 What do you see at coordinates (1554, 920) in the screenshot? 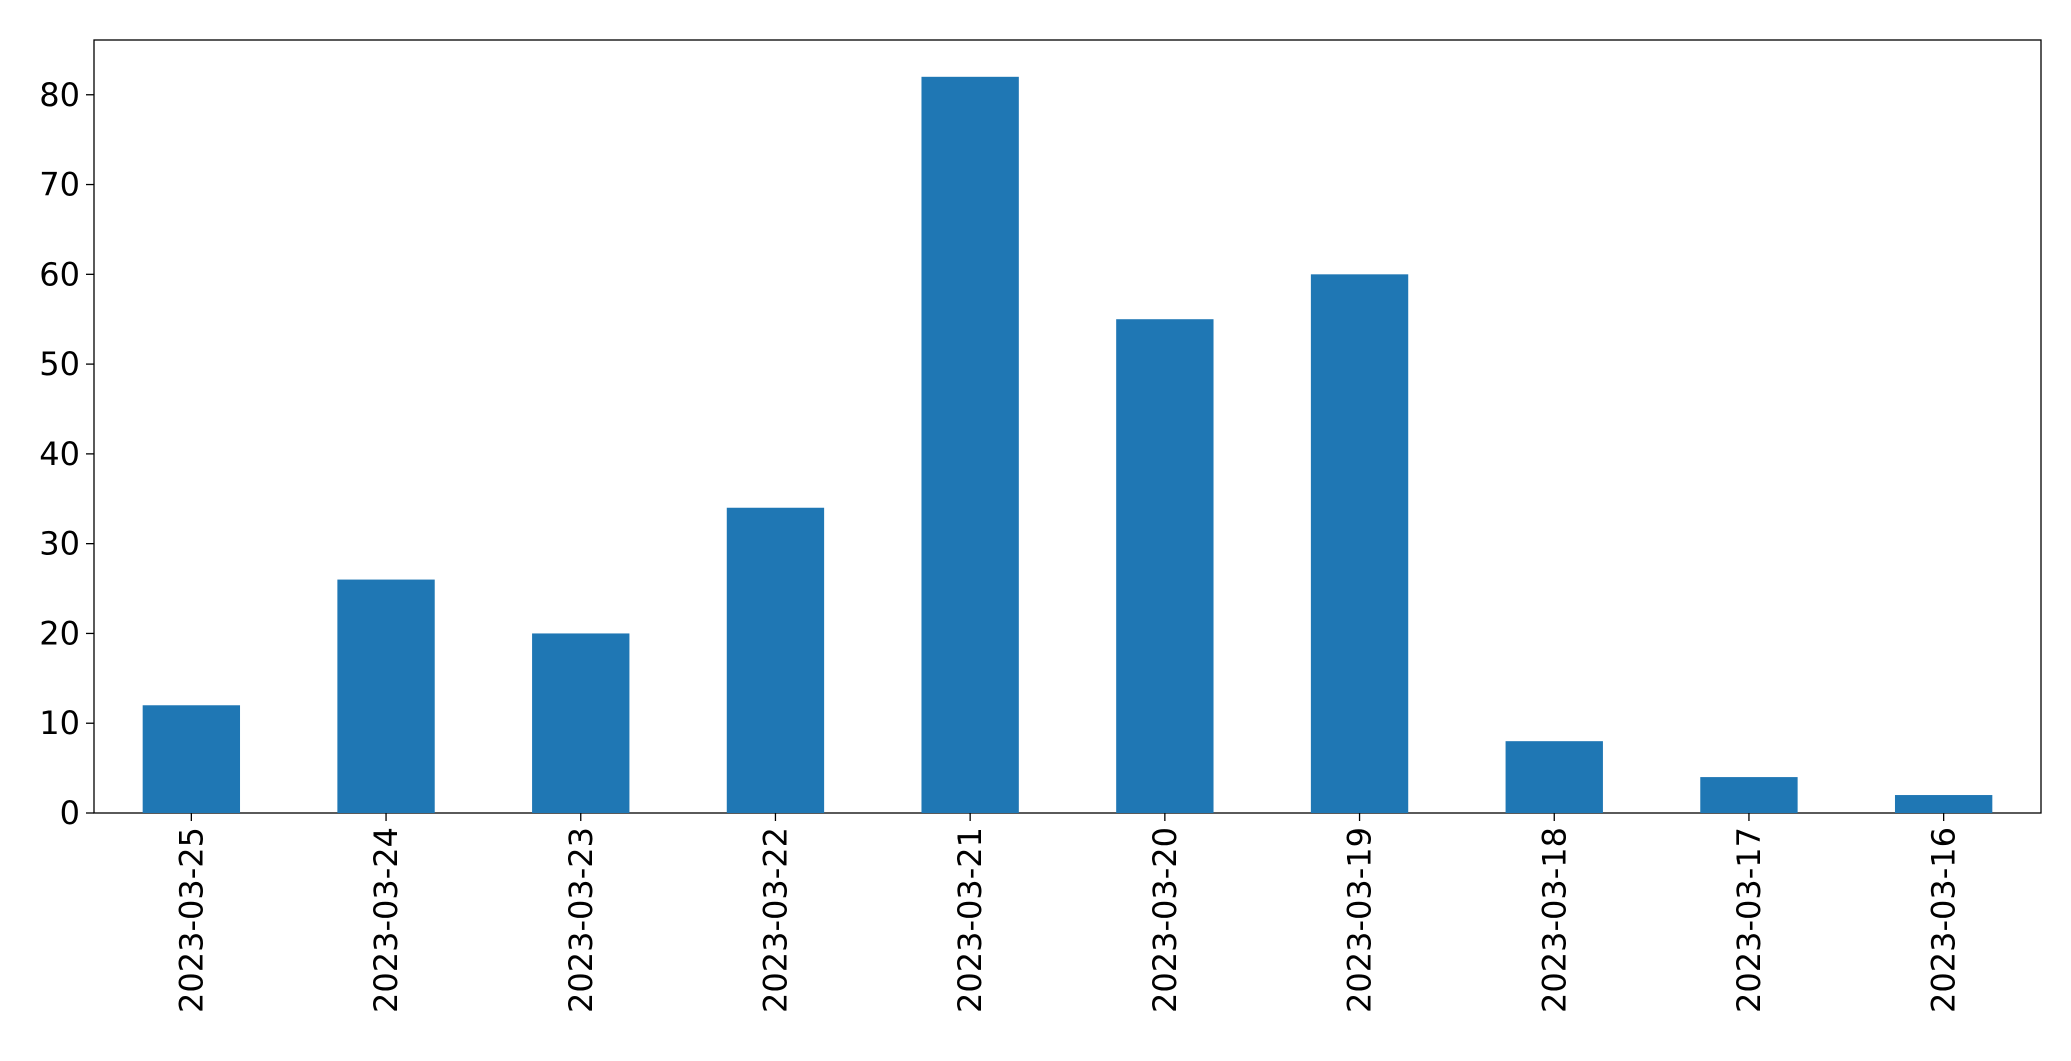
I see `x-tick-label: 2023-03-18` at bounding box center [1554, 920].